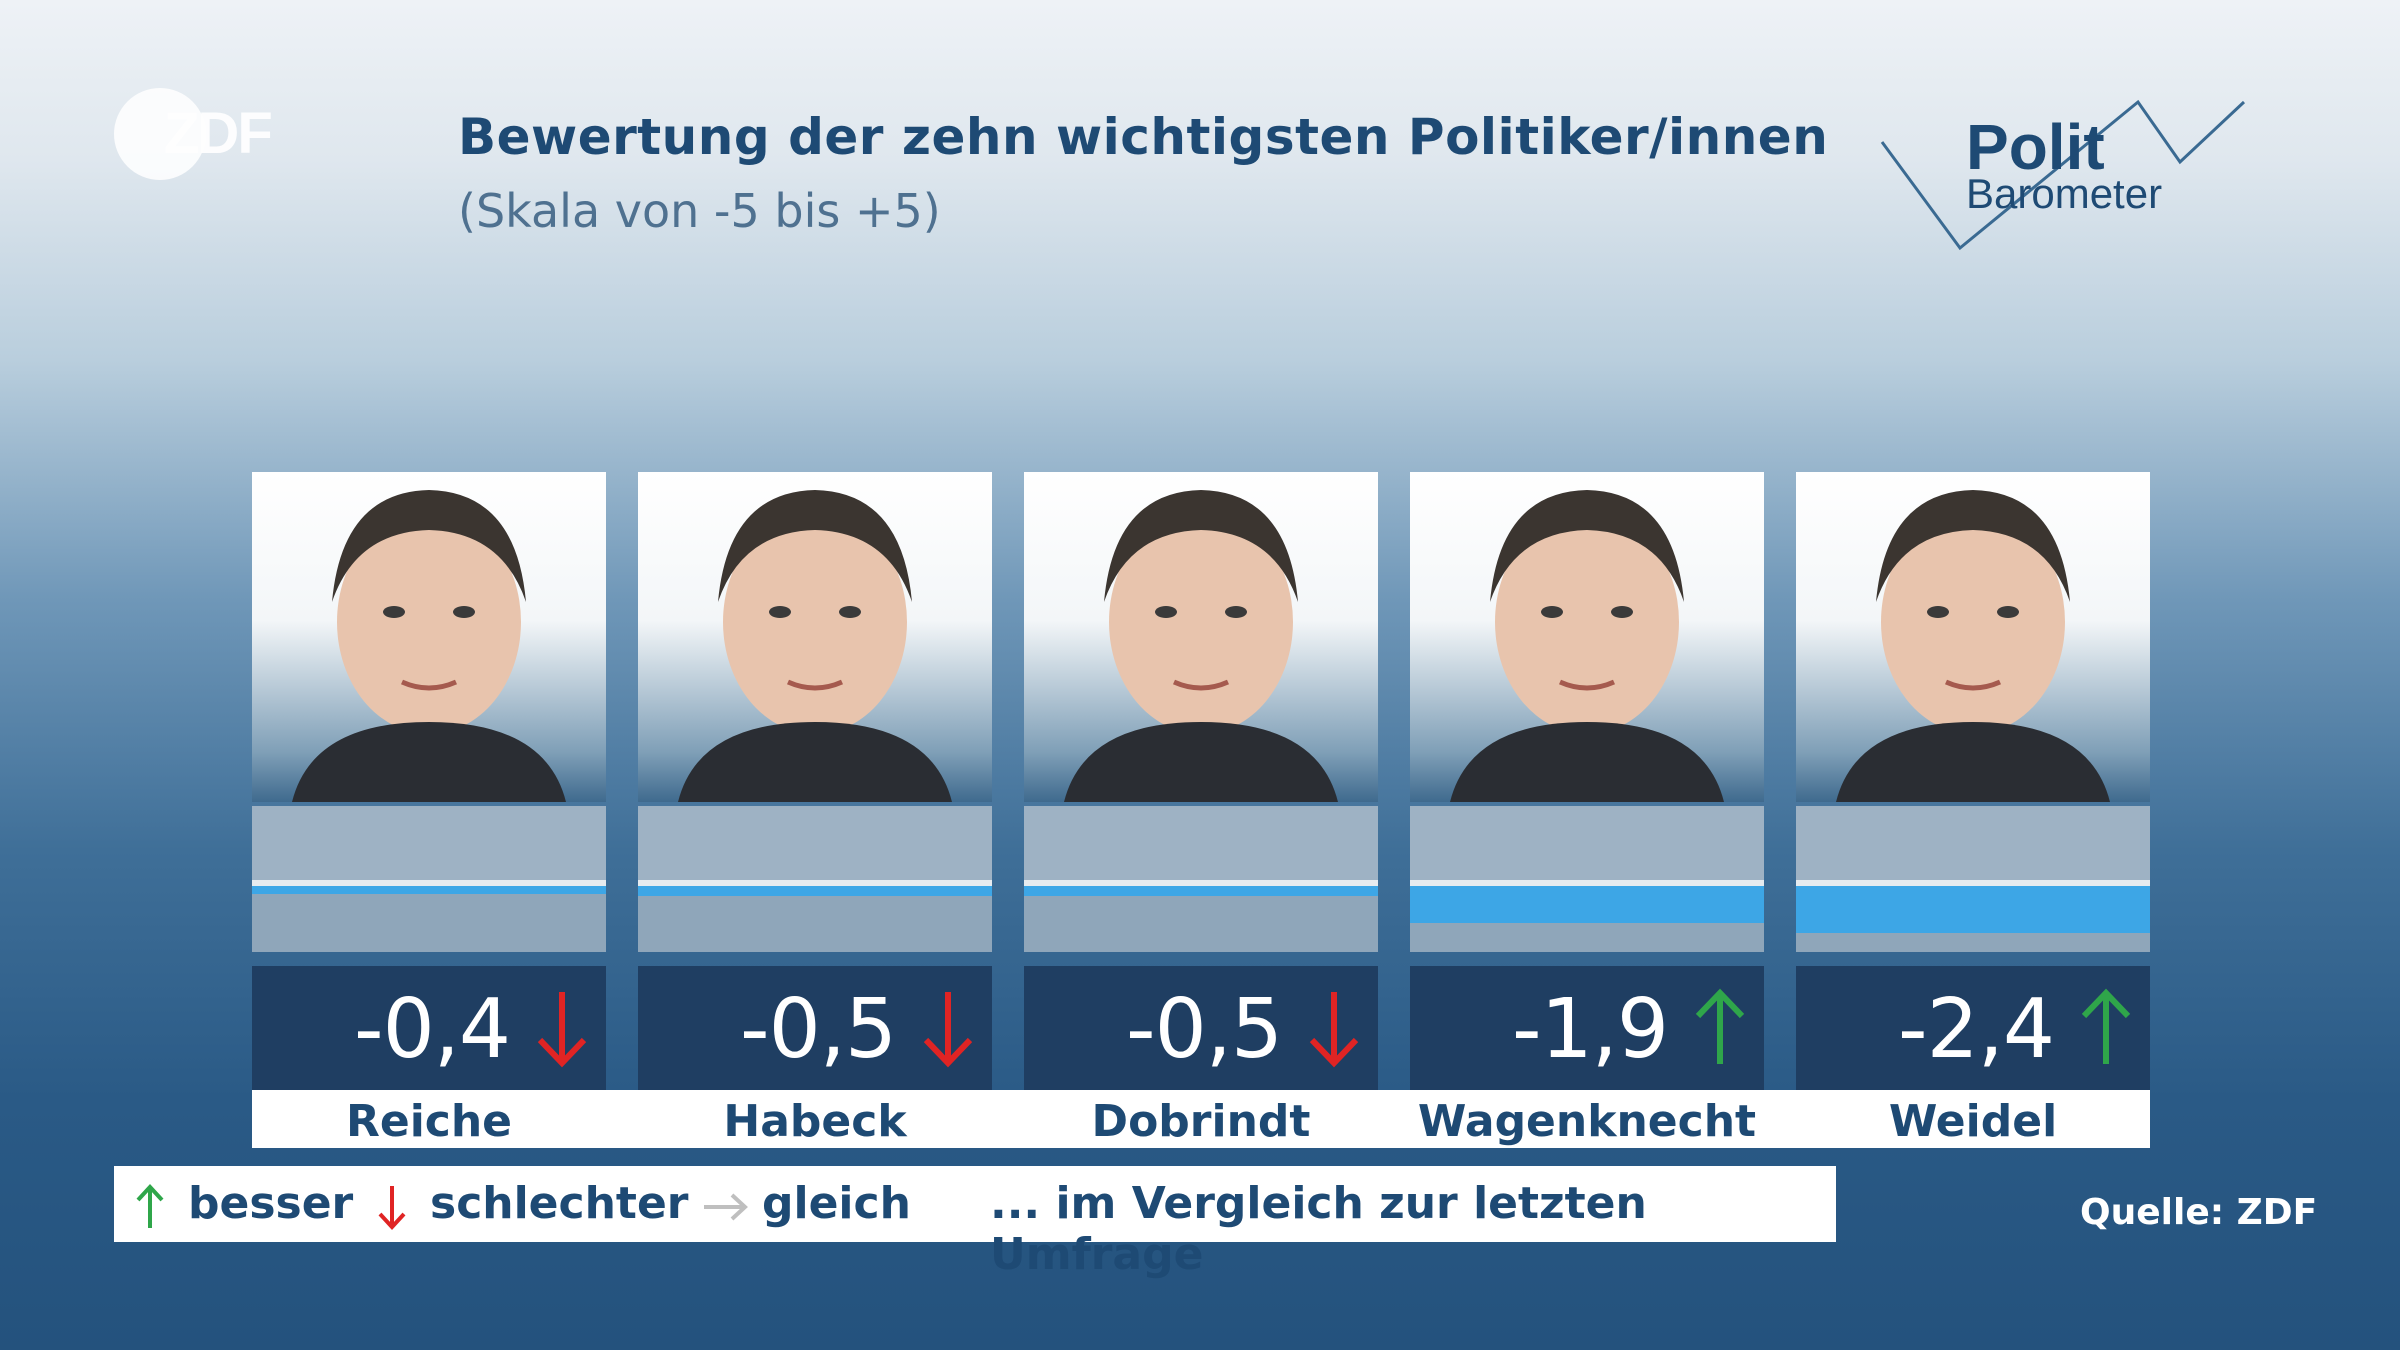  I want to click on category-label: Habeck, so click(815, 1121).